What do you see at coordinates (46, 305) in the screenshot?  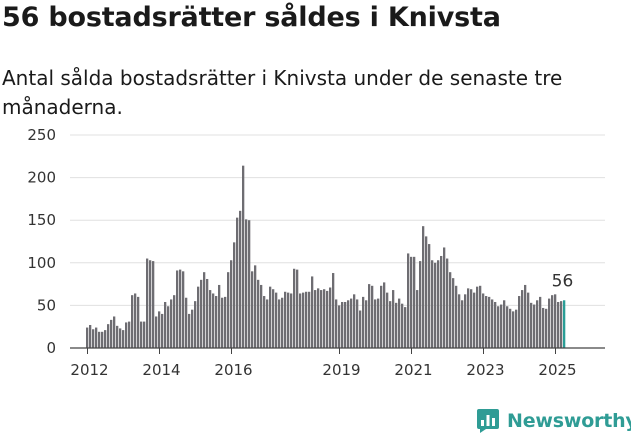 I see `y-tick-label: 50` at bounding box center [46, 305].